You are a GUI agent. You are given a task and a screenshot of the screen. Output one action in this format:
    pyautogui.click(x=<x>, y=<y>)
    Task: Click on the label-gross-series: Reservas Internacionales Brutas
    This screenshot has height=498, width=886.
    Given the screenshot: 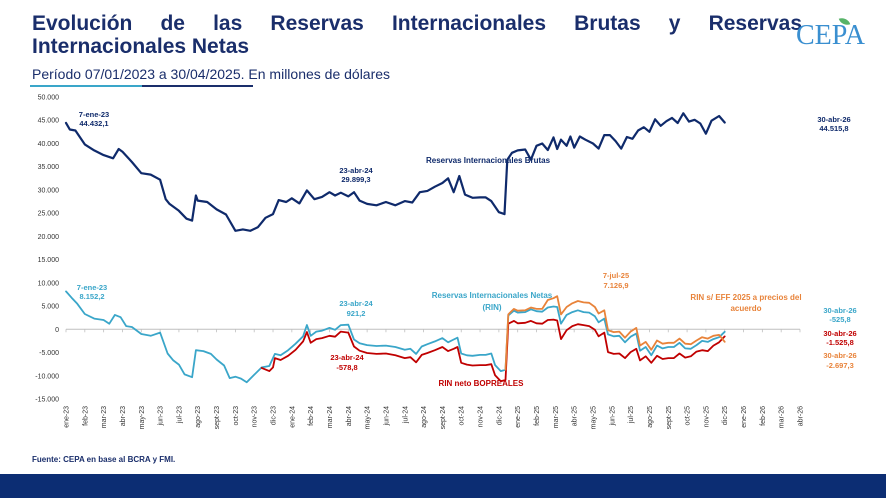 What is the action you would take?
    pyautogui.click(x=488, y=160)
    